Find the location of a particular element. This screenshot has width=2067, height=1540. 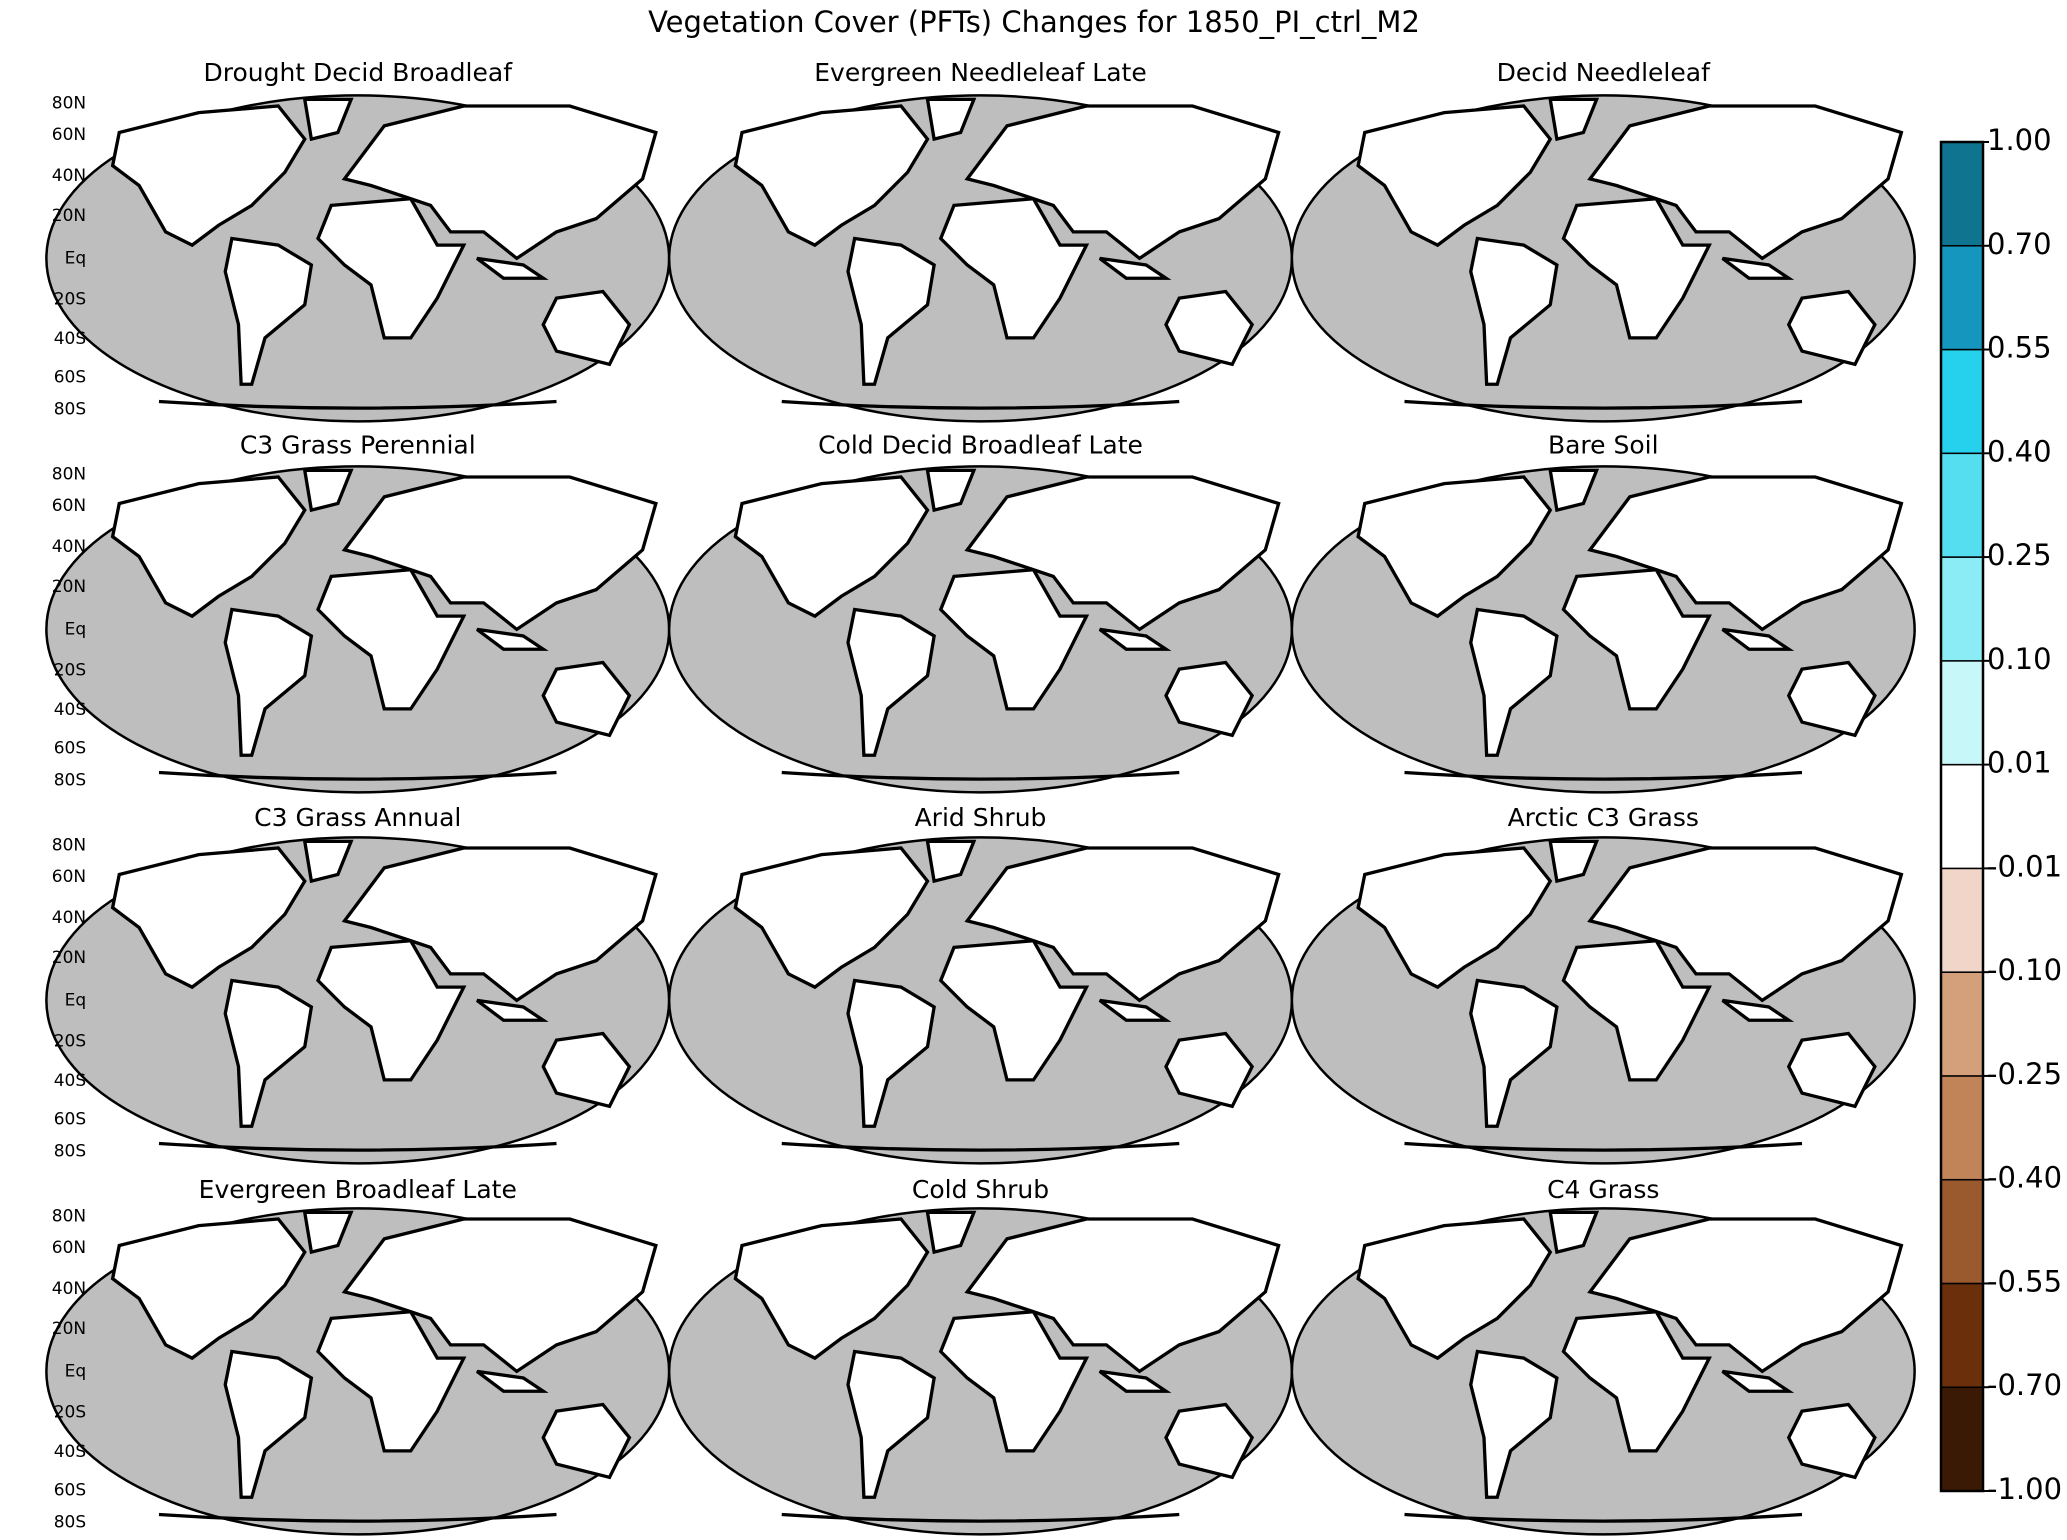

panel-title: Evergreen Needleleaf Late is located at coordinates (980, 72).